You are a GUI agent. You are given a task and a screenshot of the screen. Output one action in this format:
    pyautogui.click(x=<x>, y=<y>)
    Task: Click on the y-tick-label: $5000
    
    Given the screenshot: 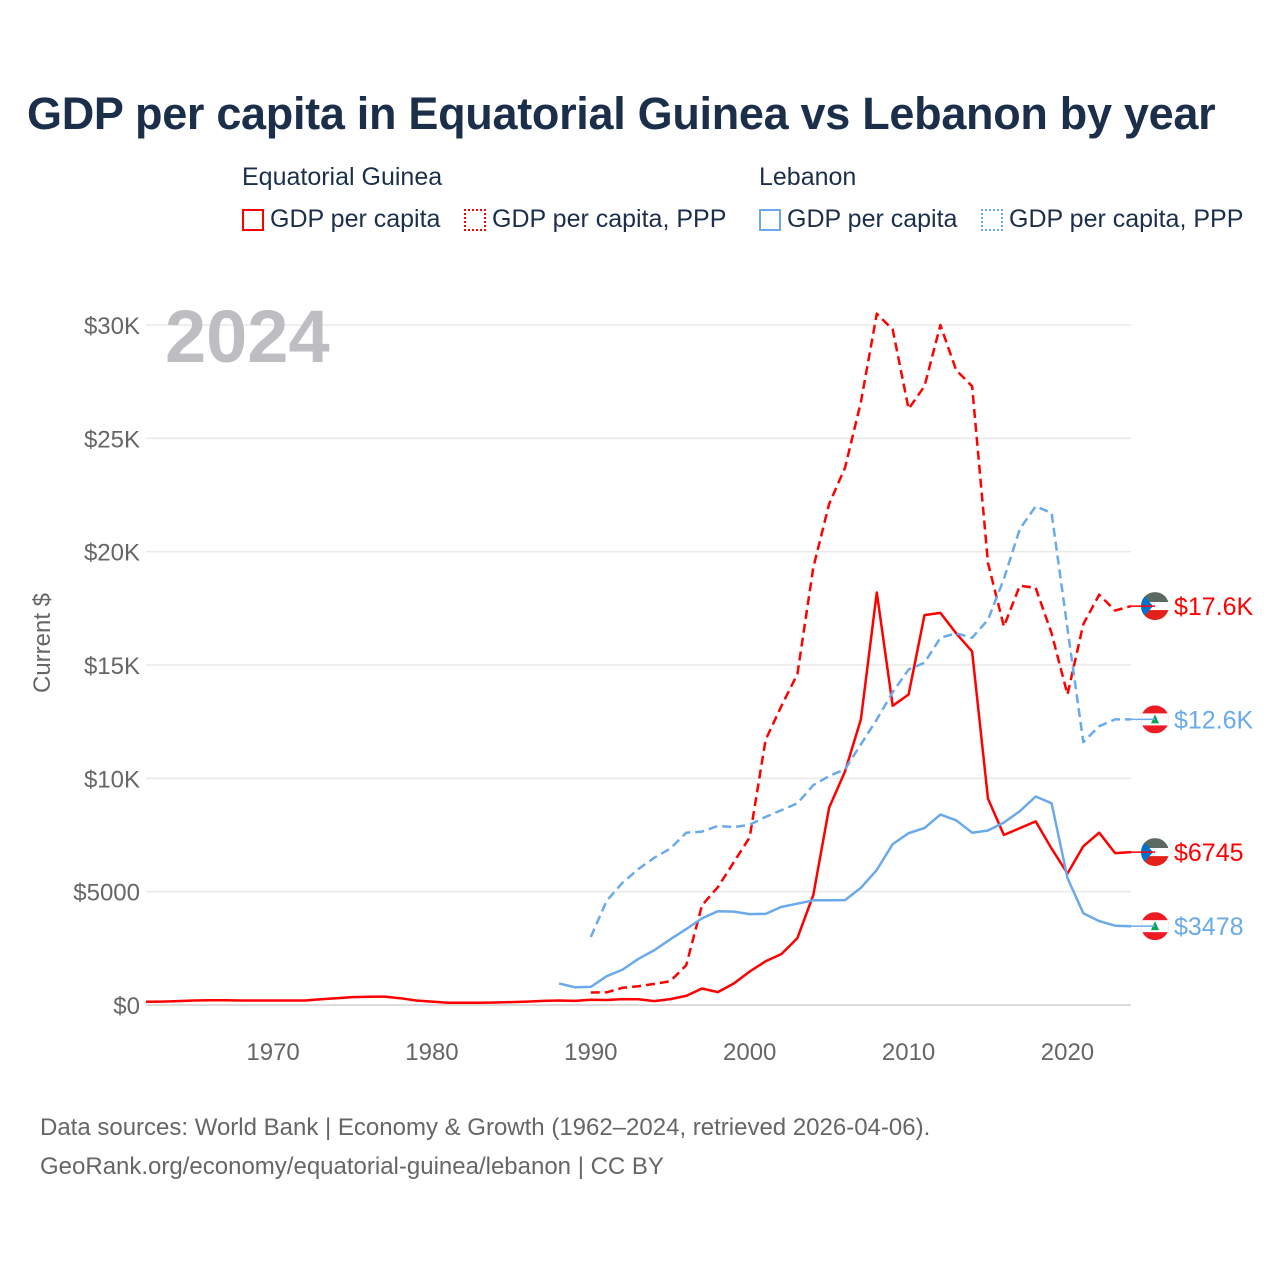 What is the action you would take?
    pyautogui.click(x=106, y=893)
    